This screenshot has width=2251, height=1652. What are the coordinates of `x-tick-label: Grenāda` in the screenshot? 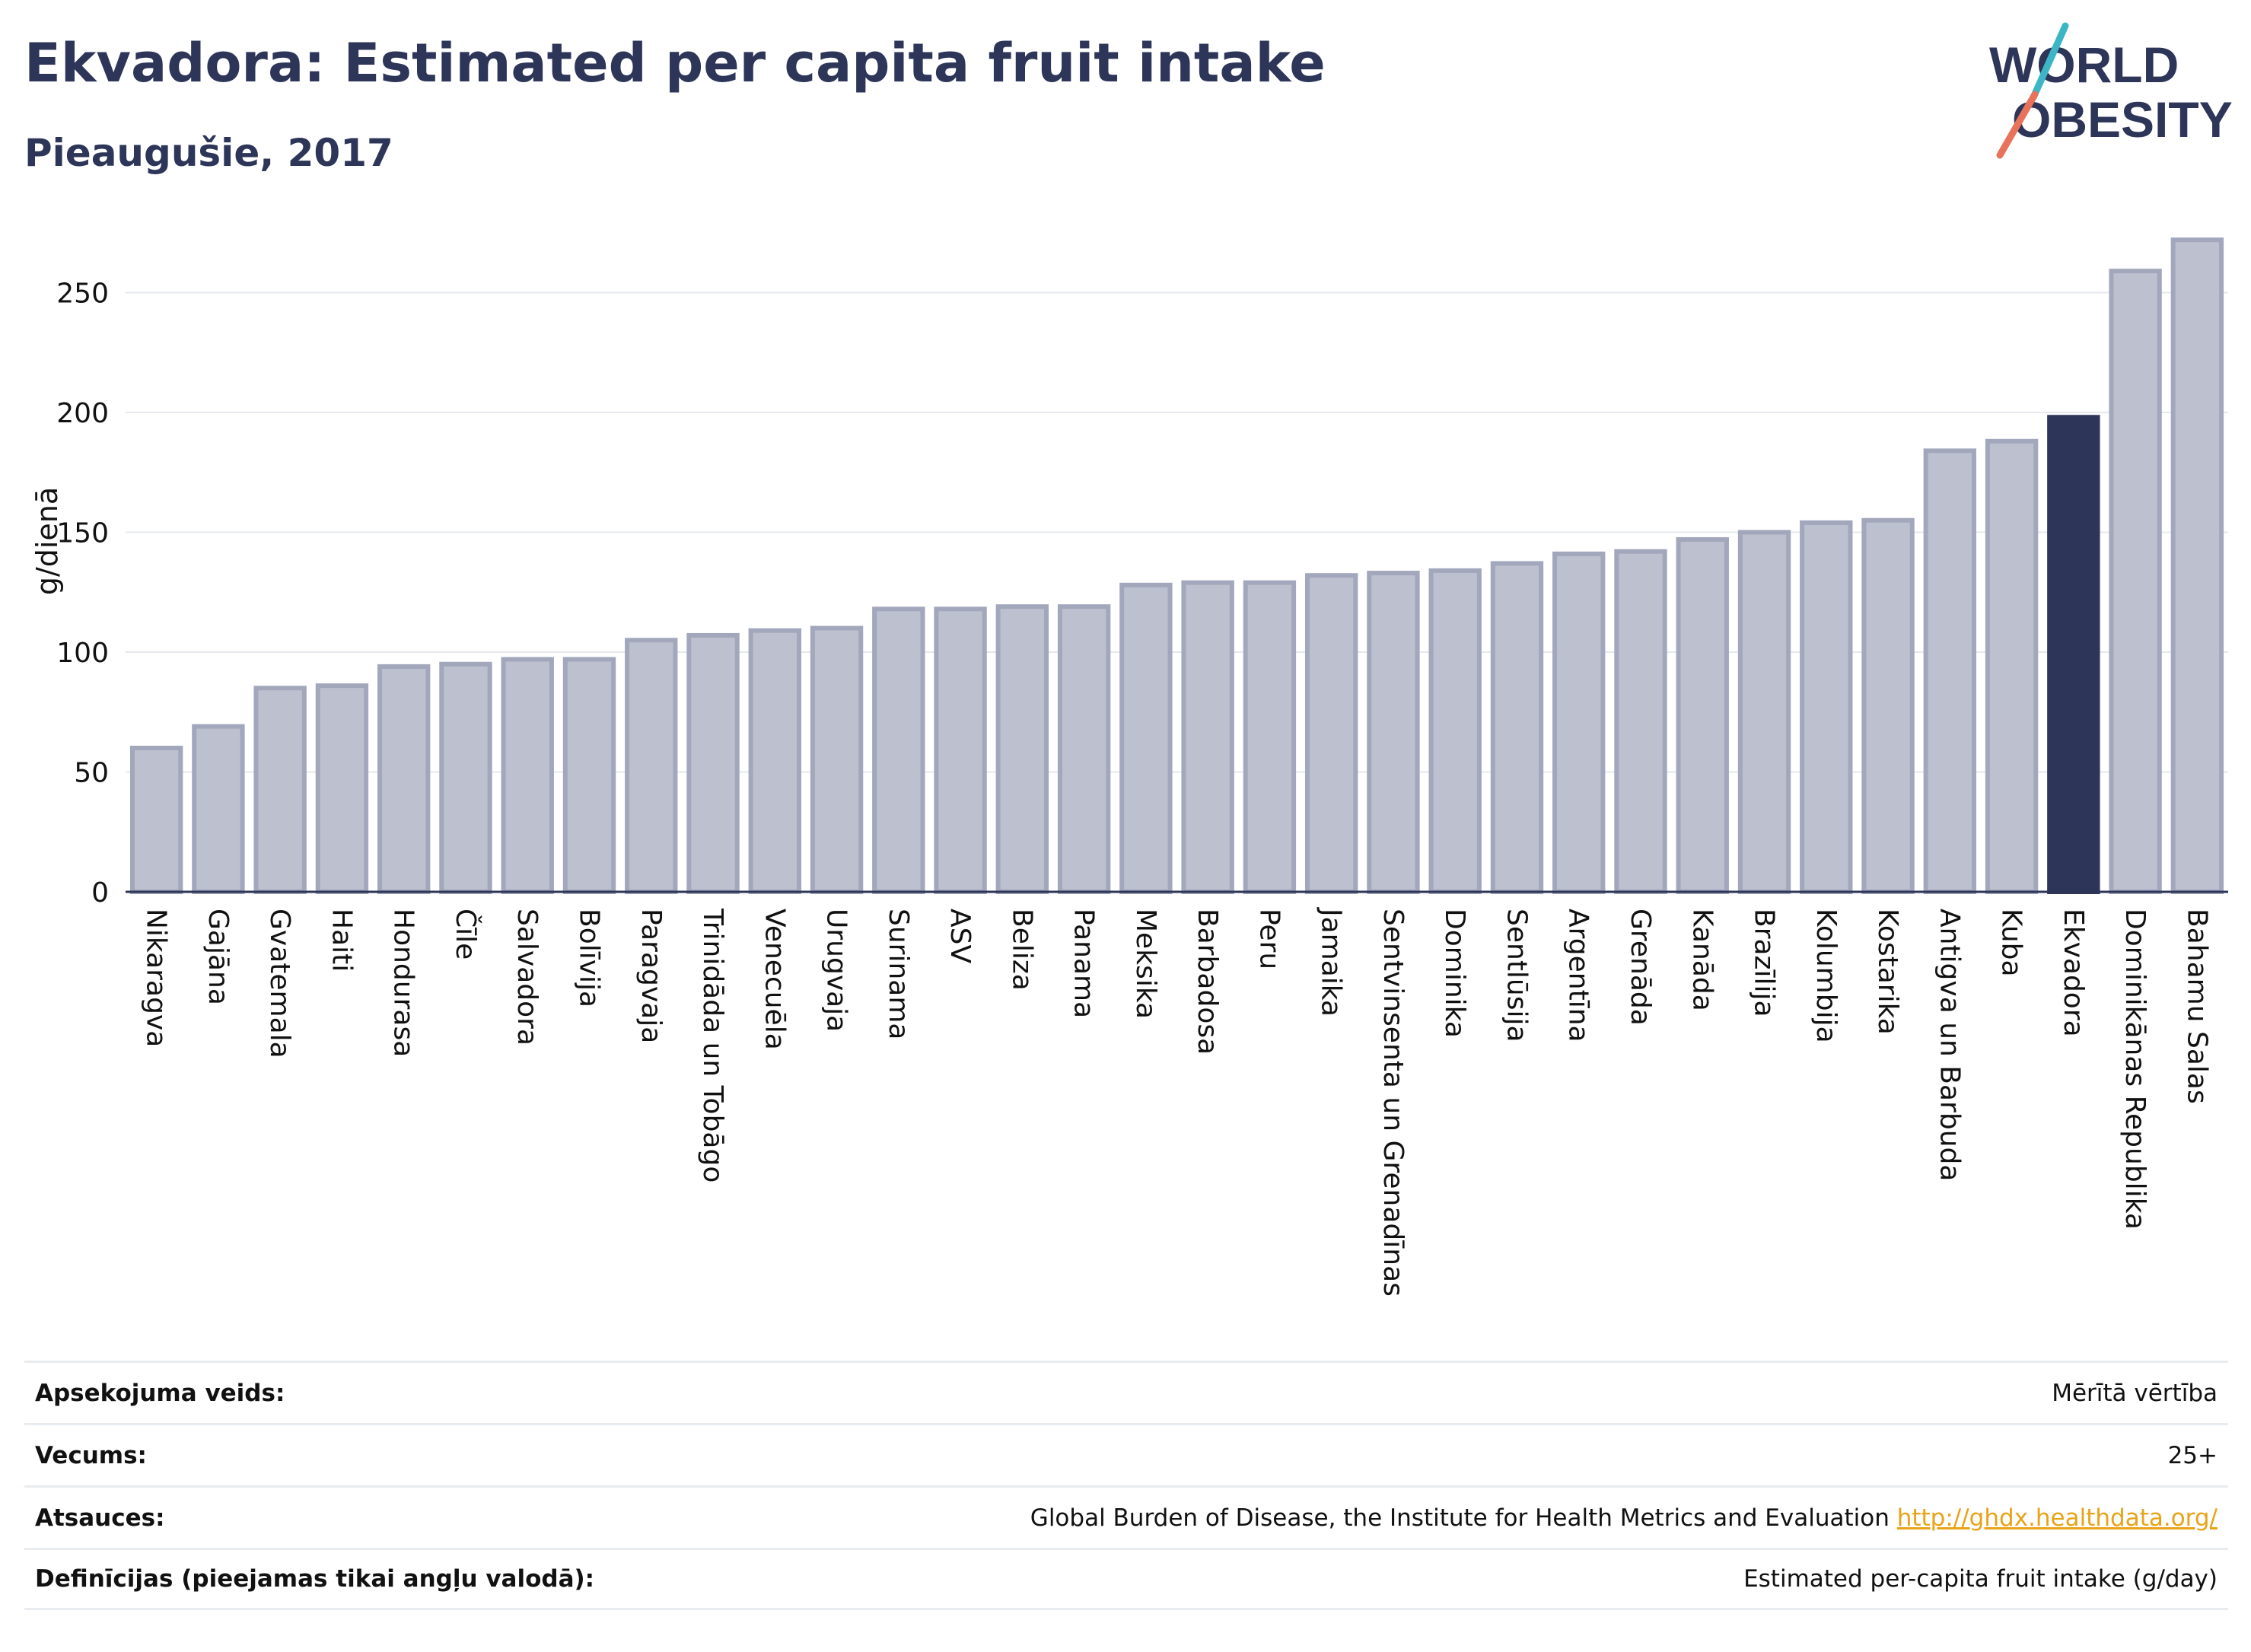 It's located at (1640, 967).